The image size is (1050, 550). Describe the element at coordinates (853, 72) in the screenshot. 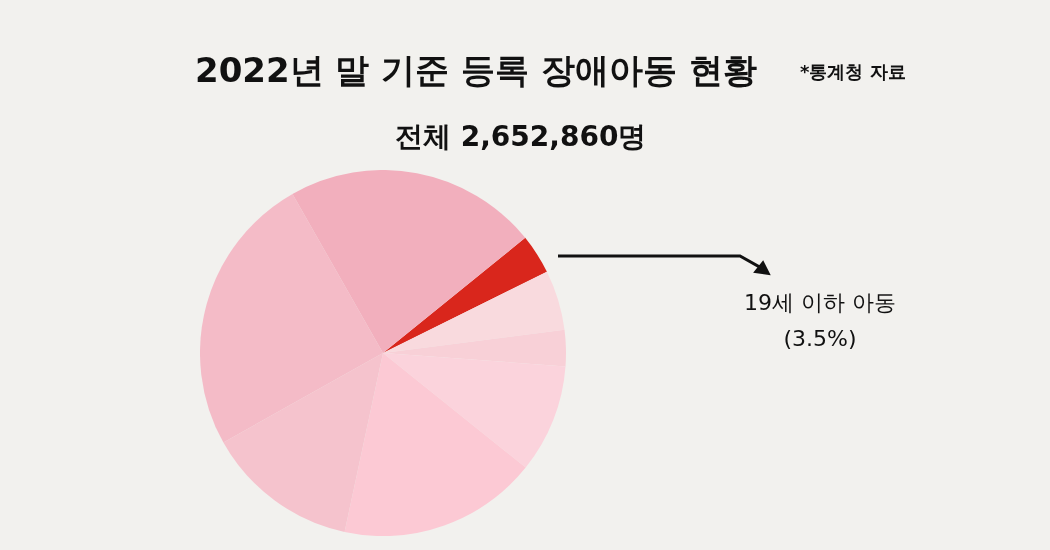

I see `text: *통계청 자료` at that location.